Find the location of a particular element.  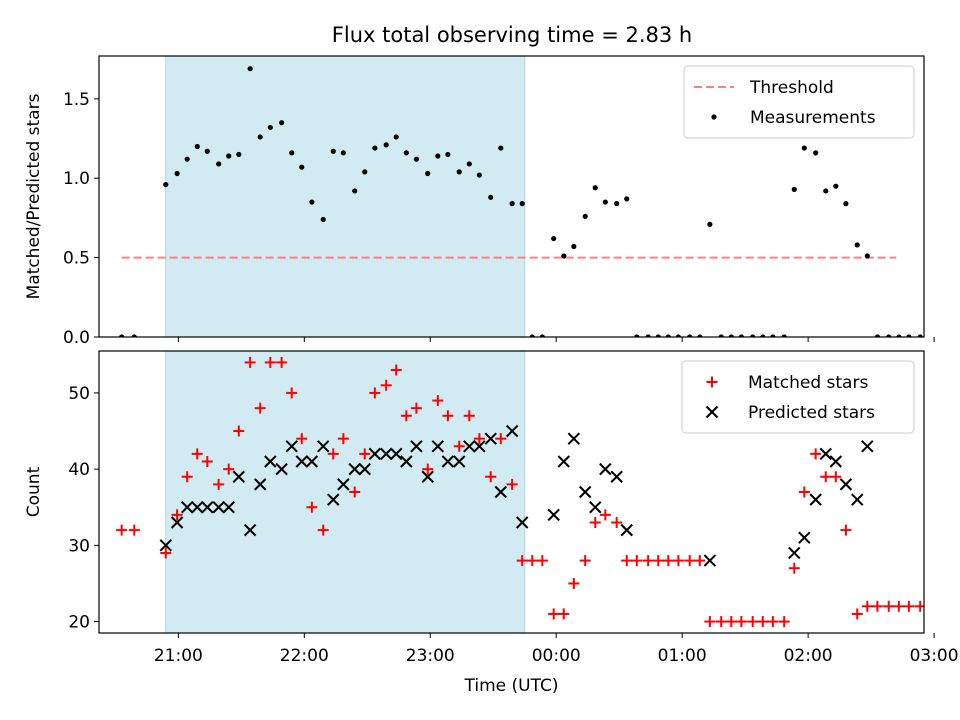

observing-span-shade is located at coordinates (345, 196).